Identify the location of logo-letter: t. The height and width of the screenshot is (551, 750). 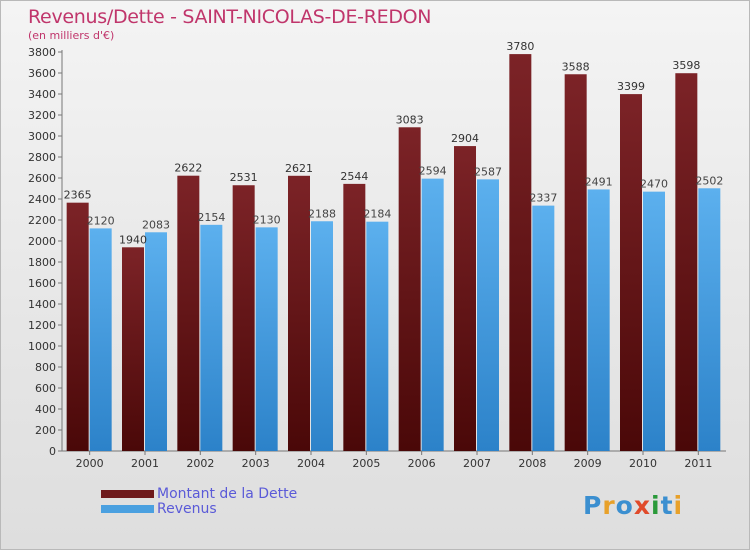
(667, 505).